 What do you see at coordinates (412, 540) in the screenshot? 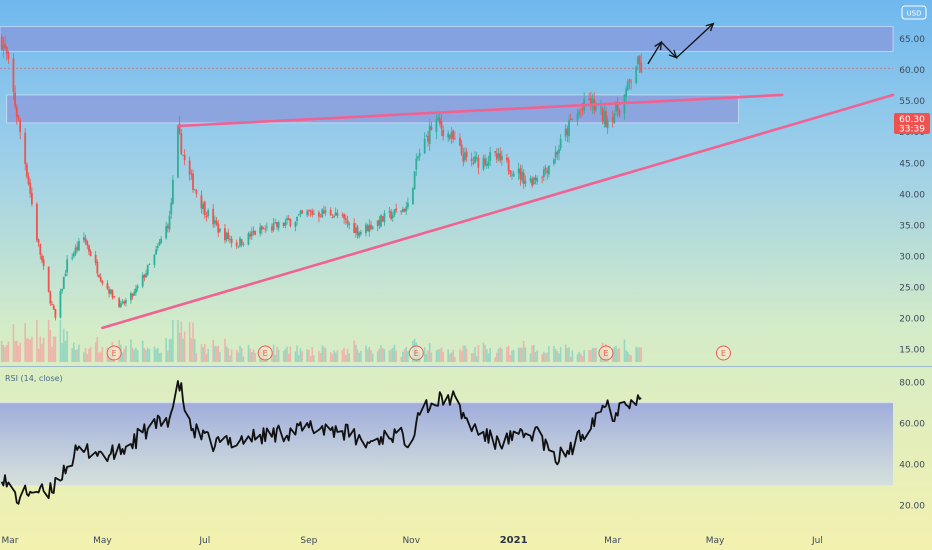
I see `time-axis: Mar May Jul Sep Nov 2021 Mar May Jul` at bounding box center [412, 540].